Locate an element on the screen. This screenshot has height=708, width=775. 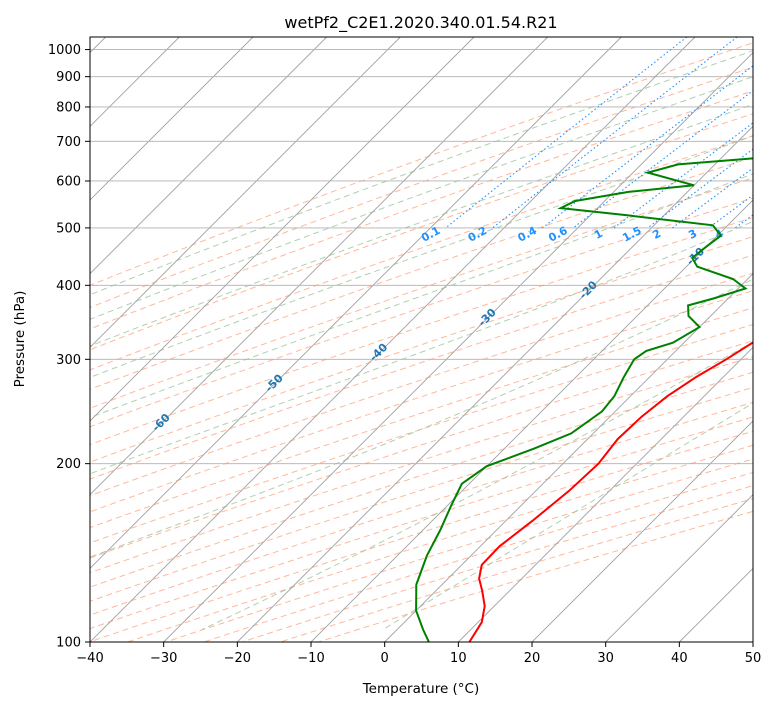
y-tick-label: 800 is located at coordinates (68, 107).